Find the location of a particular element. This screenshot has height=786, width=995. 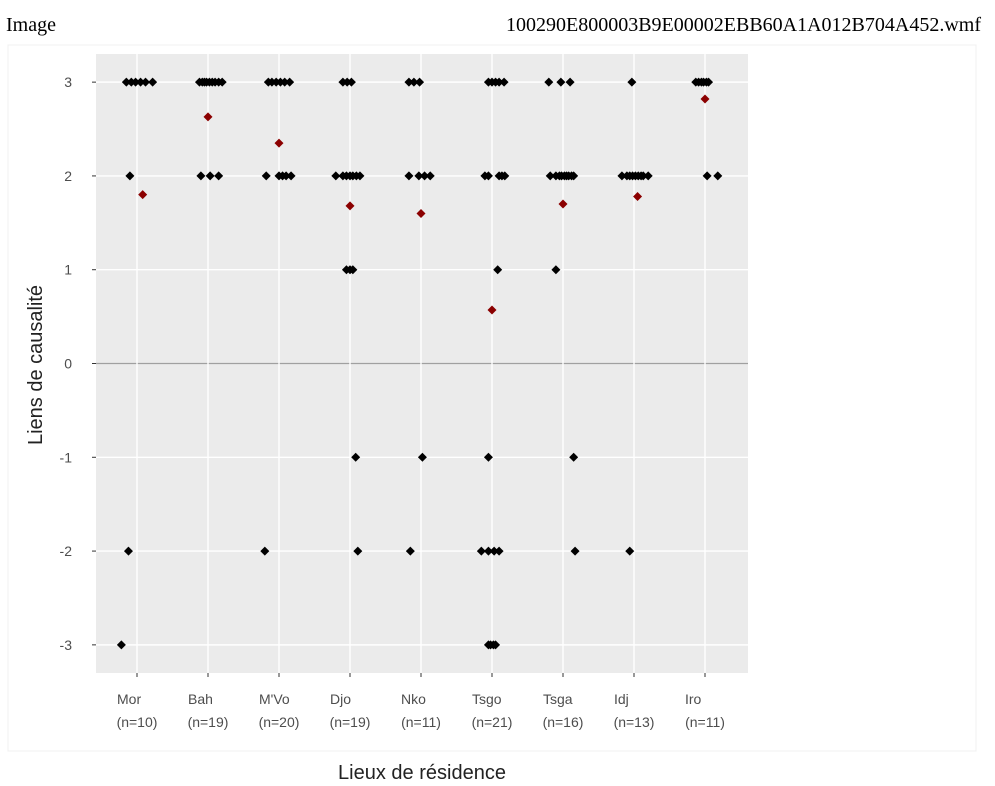

category-label: Iro is located at coordinates (693, 699).